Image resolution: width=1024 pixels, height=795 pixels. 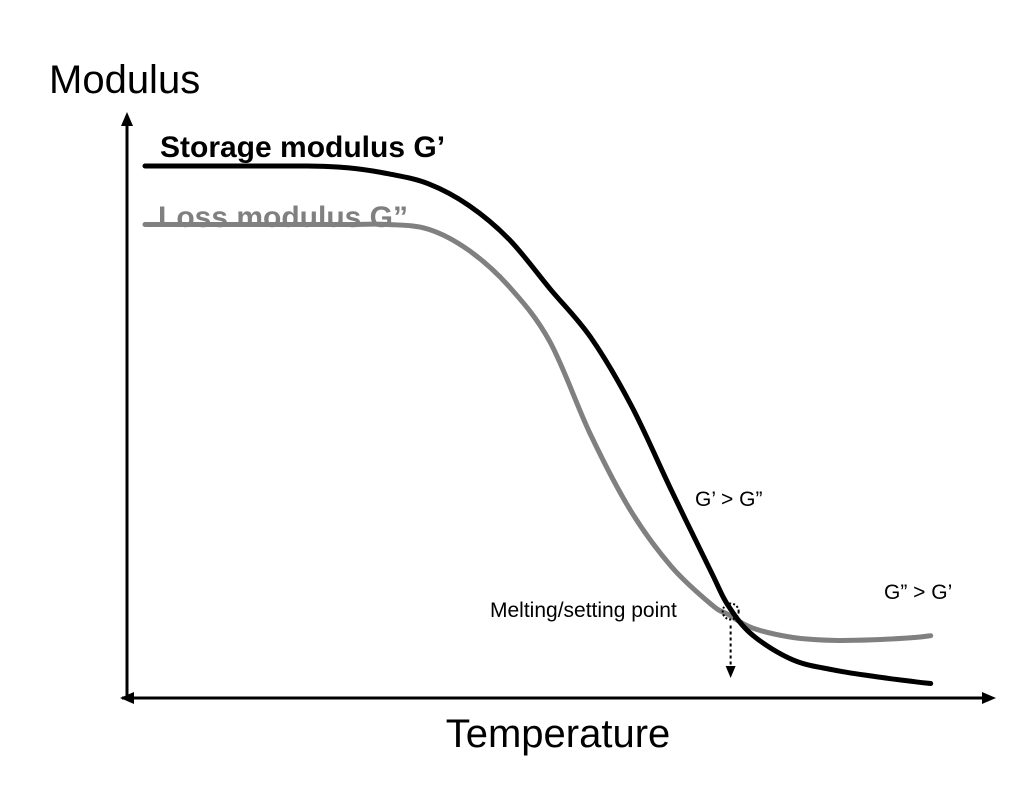 I want to click on crossover-drop-arrowhead, so click(x=730, y=672).